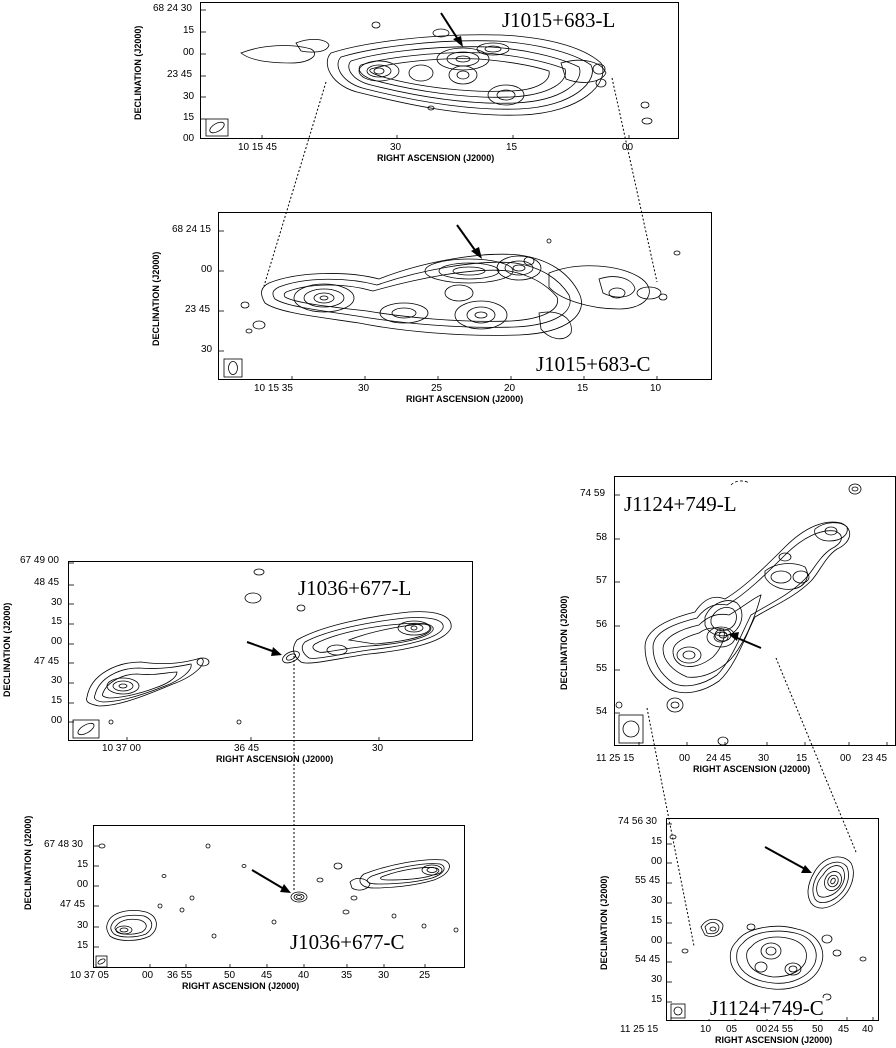 Image resolution: width=896 pixels, height=1048 pixels. Describe the element at coordinates (347, 942) in the screenshot. I see `panel-label-j1036-c: J1036+677-C` at that location.